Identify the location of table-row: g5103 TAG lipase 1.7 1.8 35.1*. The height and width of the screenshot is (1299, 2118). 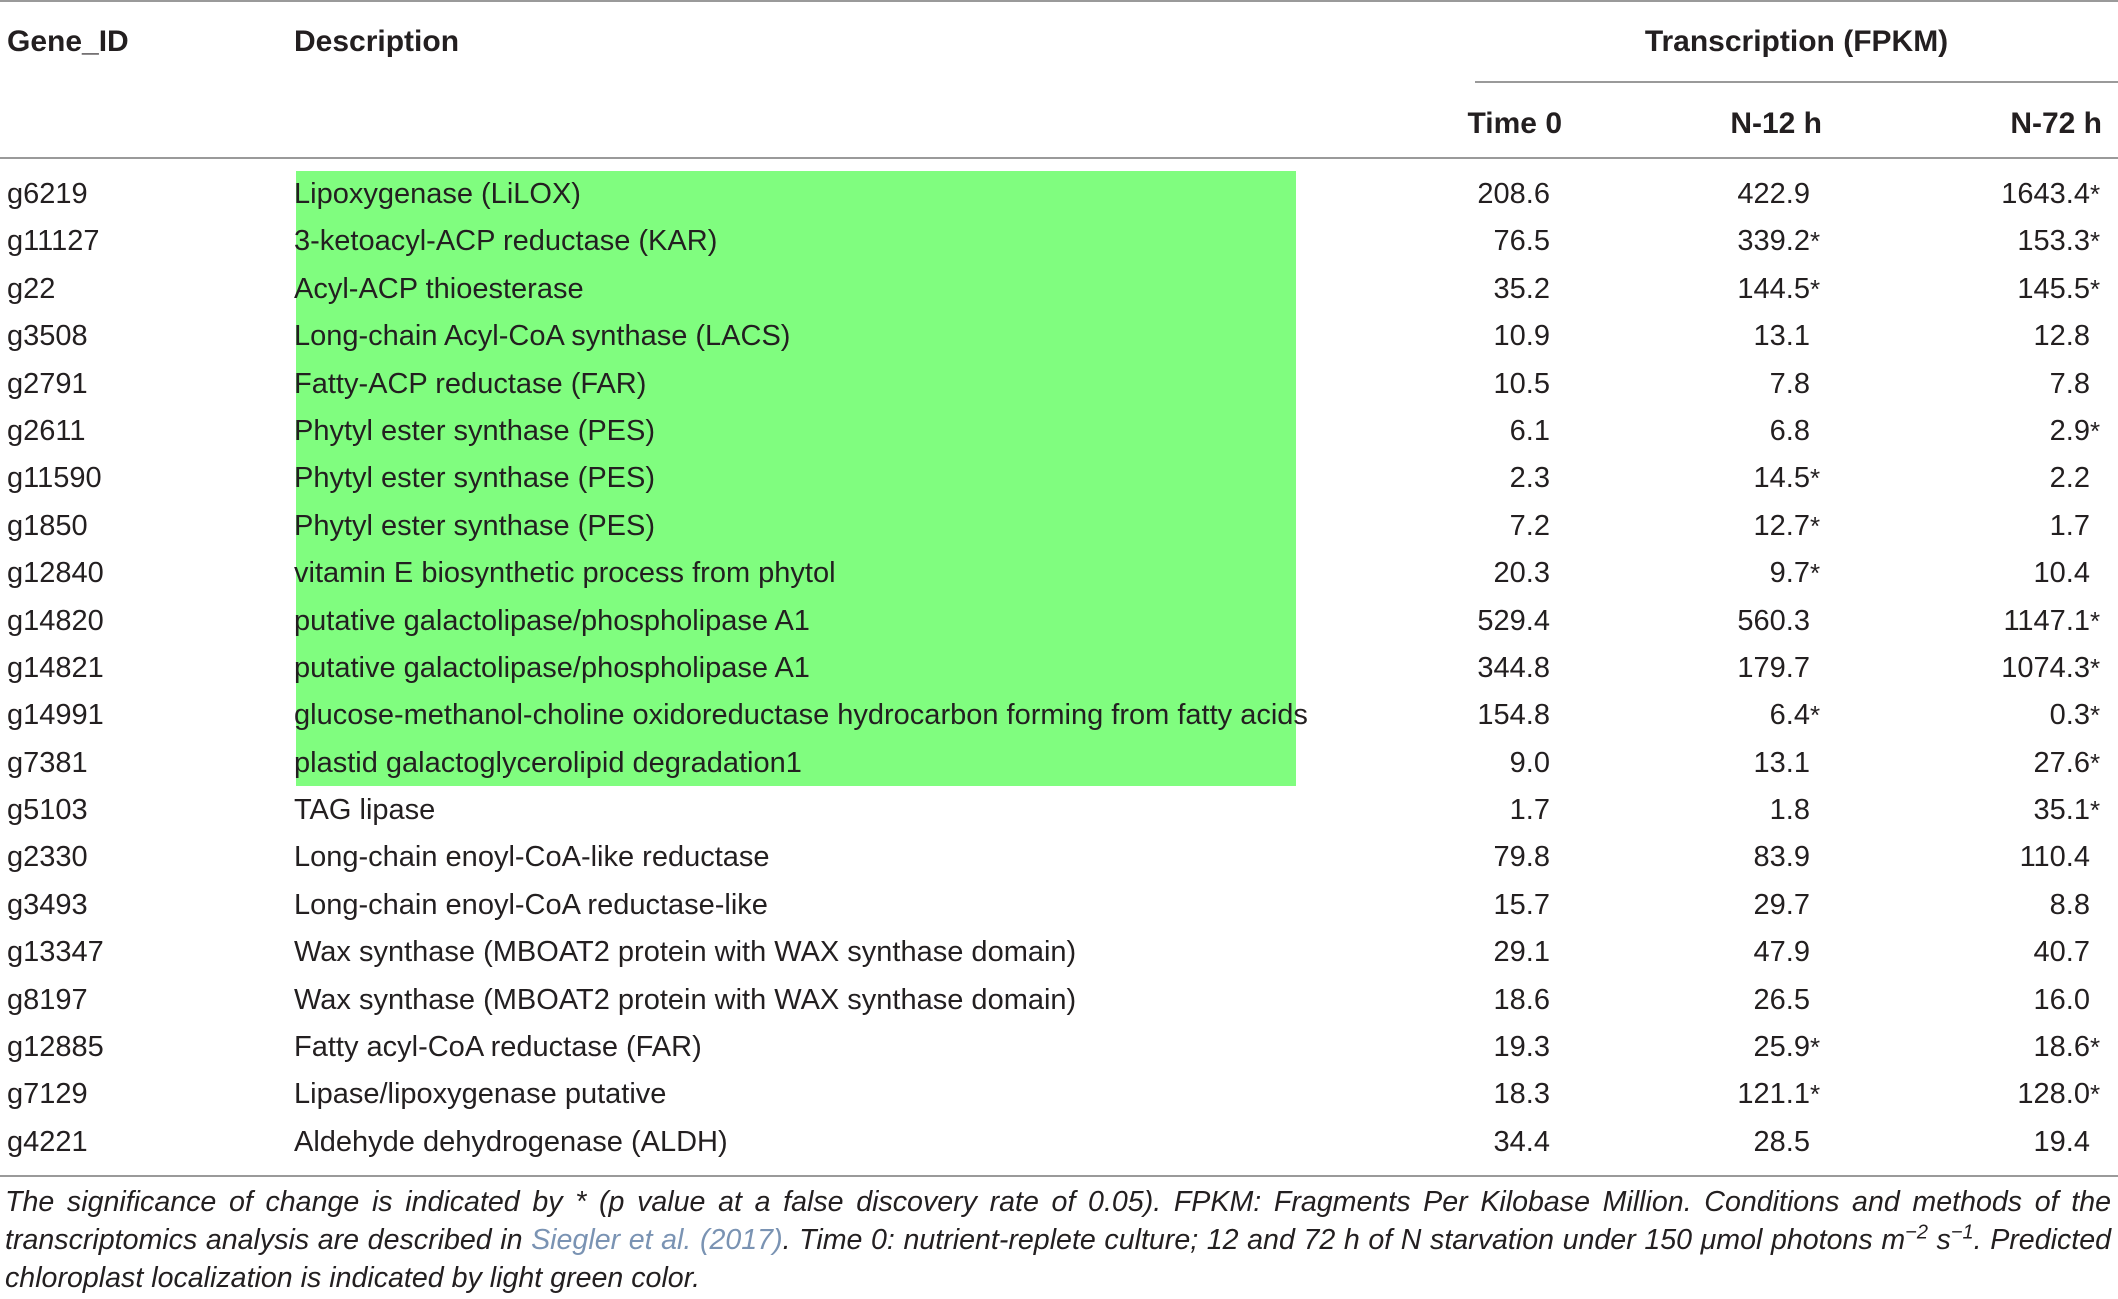
(1059, 810).